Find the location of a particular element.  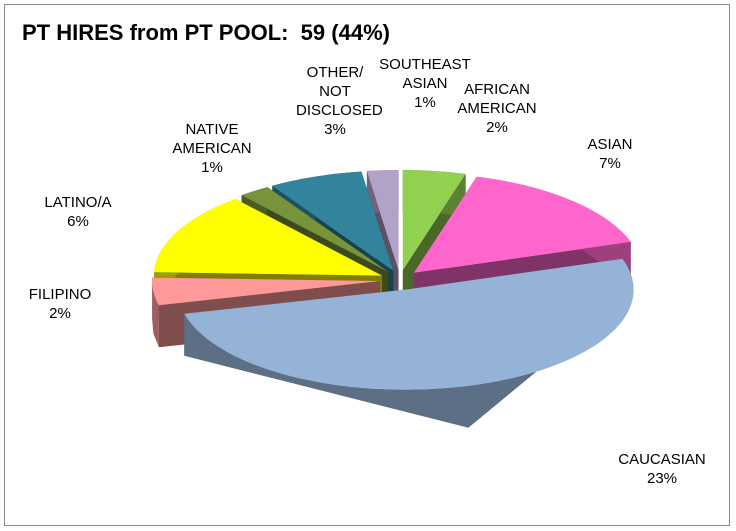

category-label: OTHER/ NOT DISCLOSED is located at coordinates (339, 91).